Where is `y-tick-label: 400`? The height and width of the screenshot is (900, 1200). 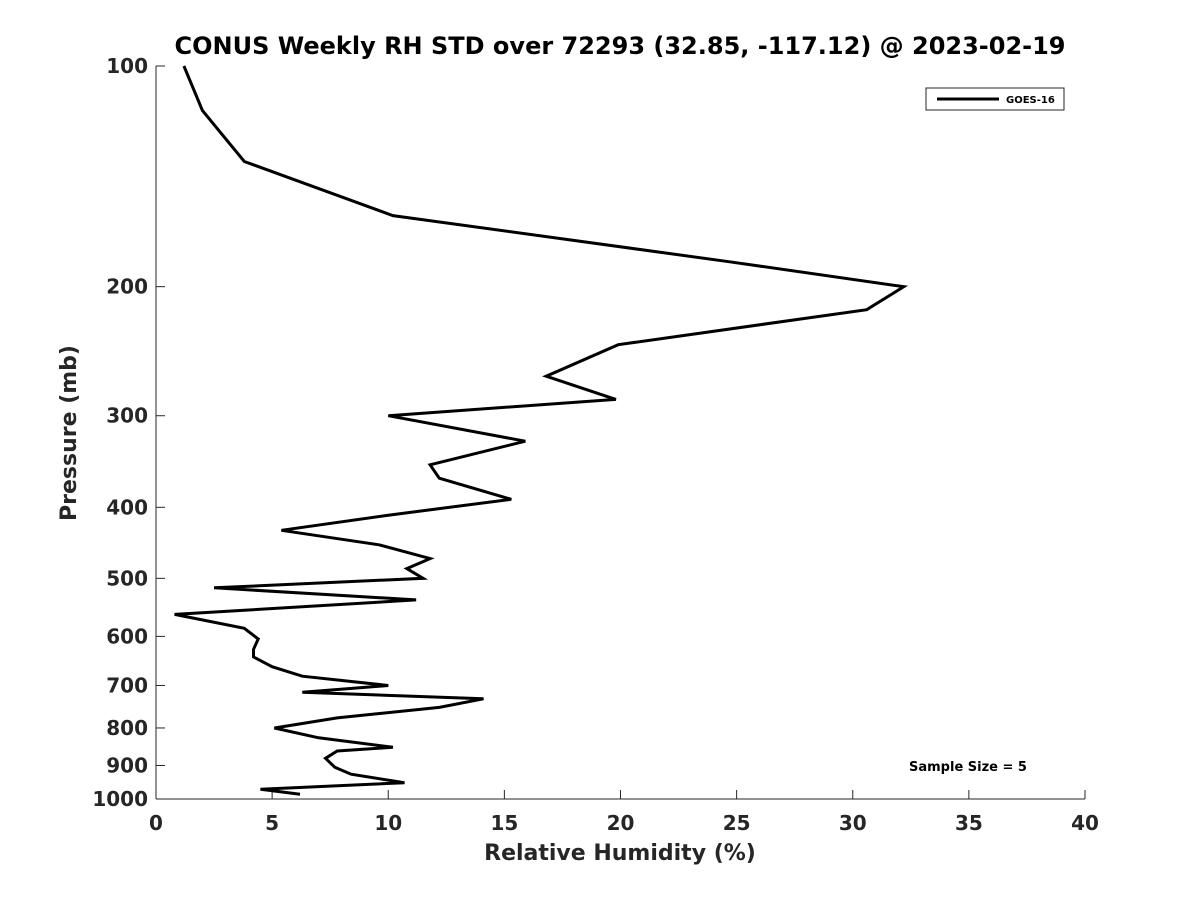 y-tick-label: 400 is located at coordinates (127, 507).